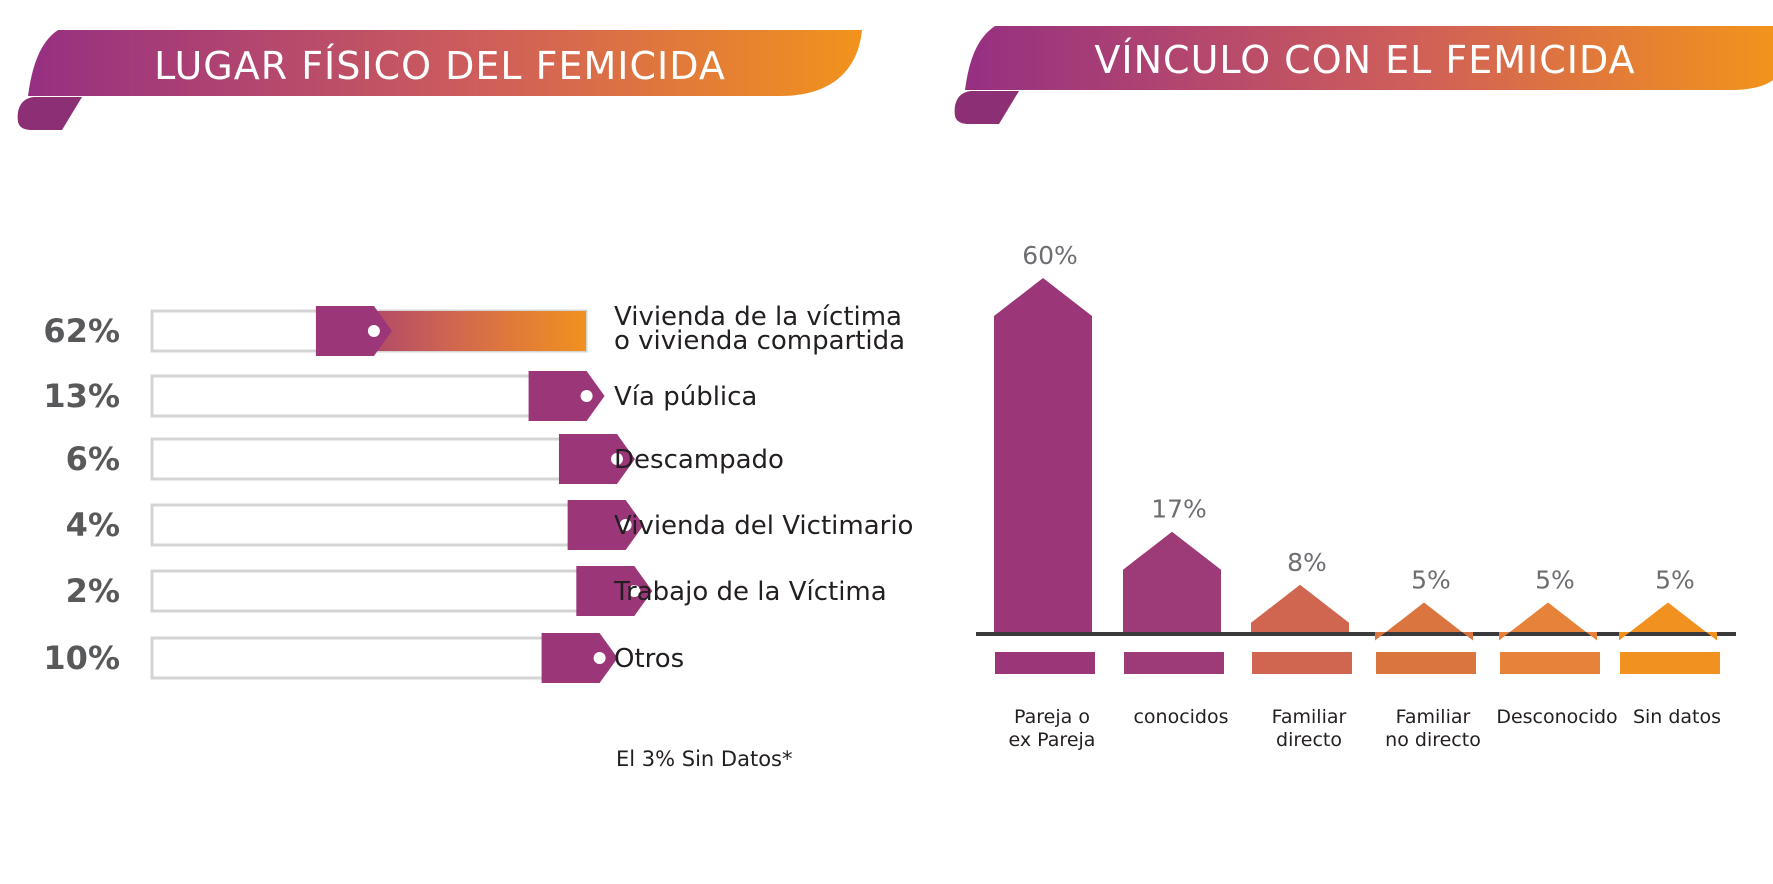 This screenshot has width=1773, height=884. Describe the element at coordinates (1050, 255) in the screenshot. I see `right-bar-value-label: 60%` at that location.